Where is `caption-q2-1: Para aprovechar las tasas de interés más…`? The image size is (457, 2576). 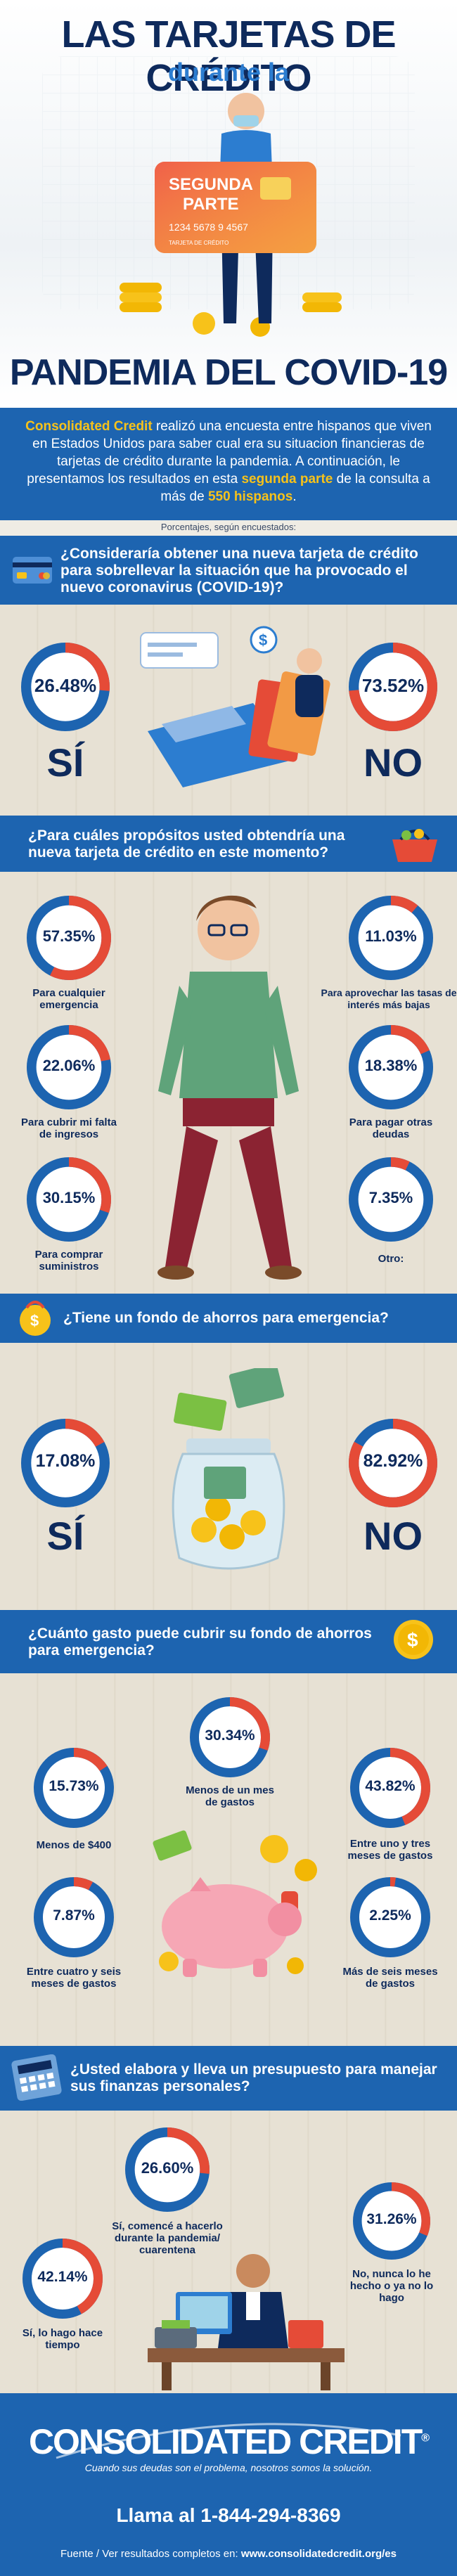 caption-q2-1: Para aprovechar las tasas de interés más… is located at coordinates (389, 998).